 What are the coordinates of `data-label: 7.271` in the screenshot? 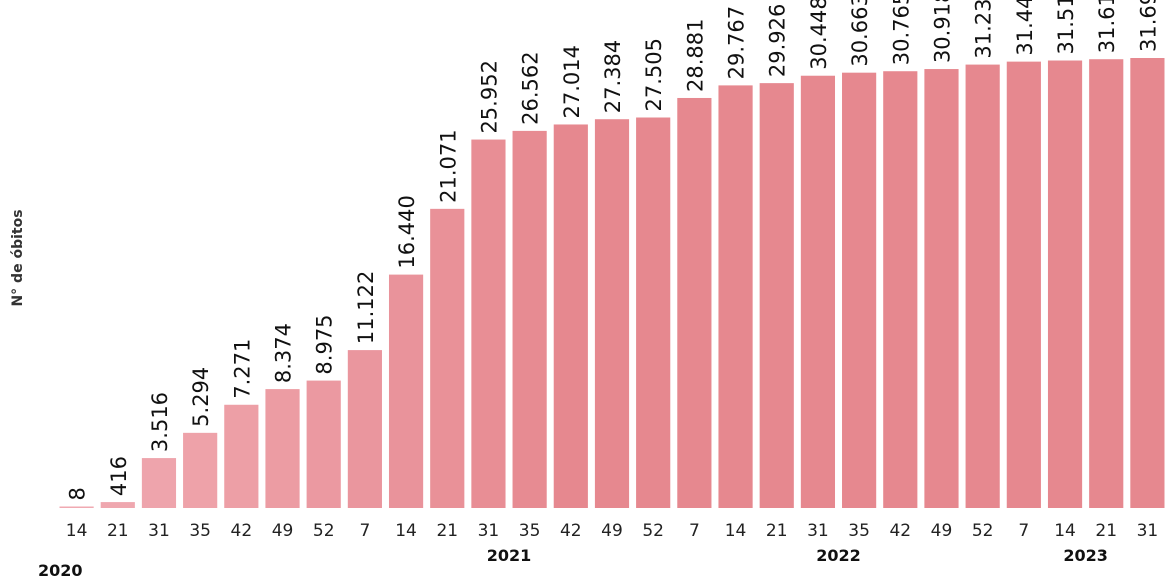 It's located at (242, 369).